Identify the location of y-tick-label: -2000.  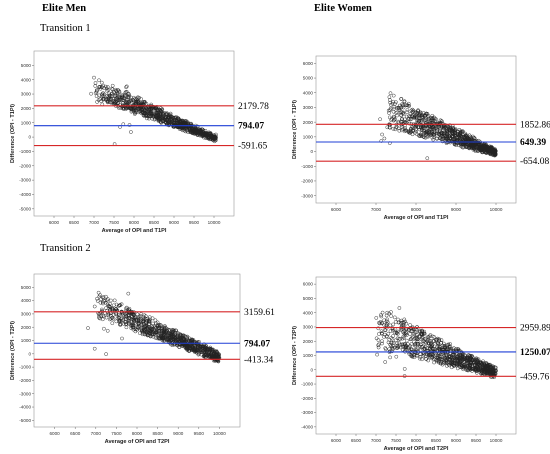
(25, 165).